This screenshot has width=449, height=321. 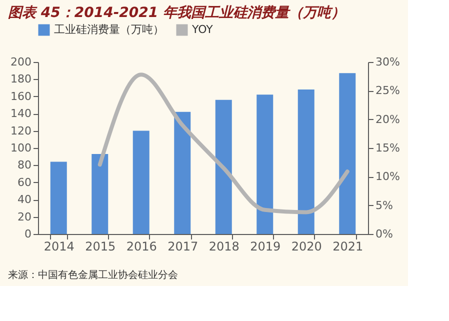 I want to click on y2-tick-label: 30%, so click(x=388, y=62).